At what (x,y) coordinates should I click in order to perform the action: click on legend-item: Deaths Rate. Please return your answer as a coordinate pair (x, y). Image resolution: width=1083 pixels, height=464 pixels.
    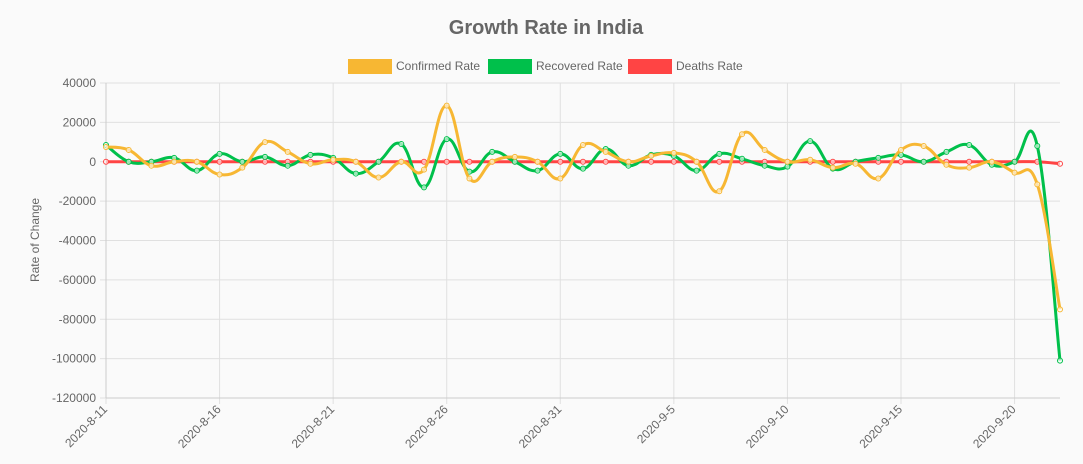
    Looking at the image, I should click on (685, 66).